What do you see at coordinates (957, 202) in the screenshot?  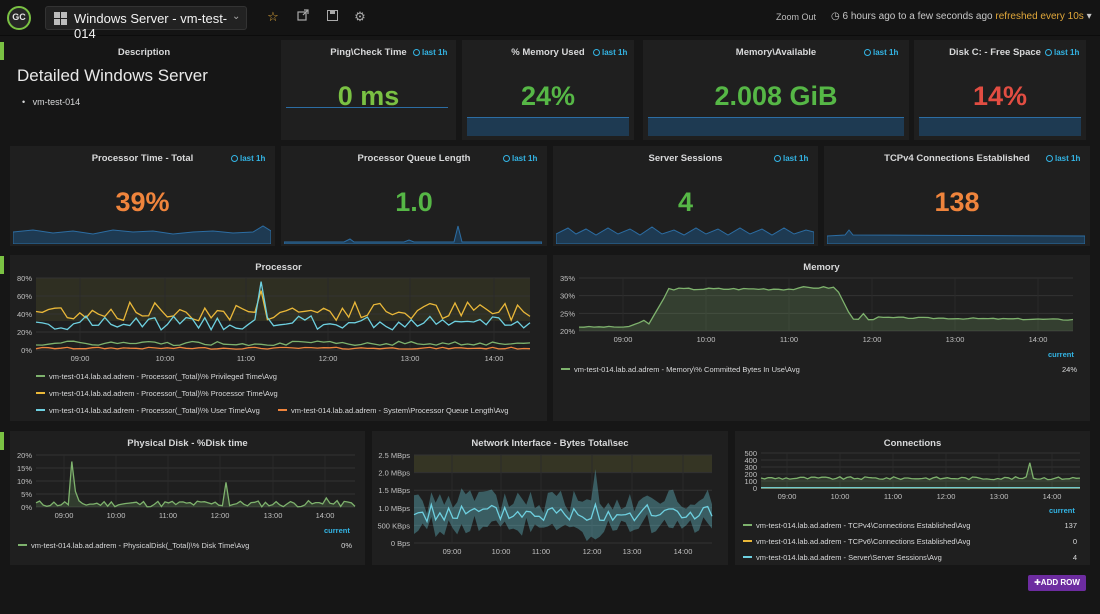 I see `stat-value: 138` at bounding box center [957, 202].